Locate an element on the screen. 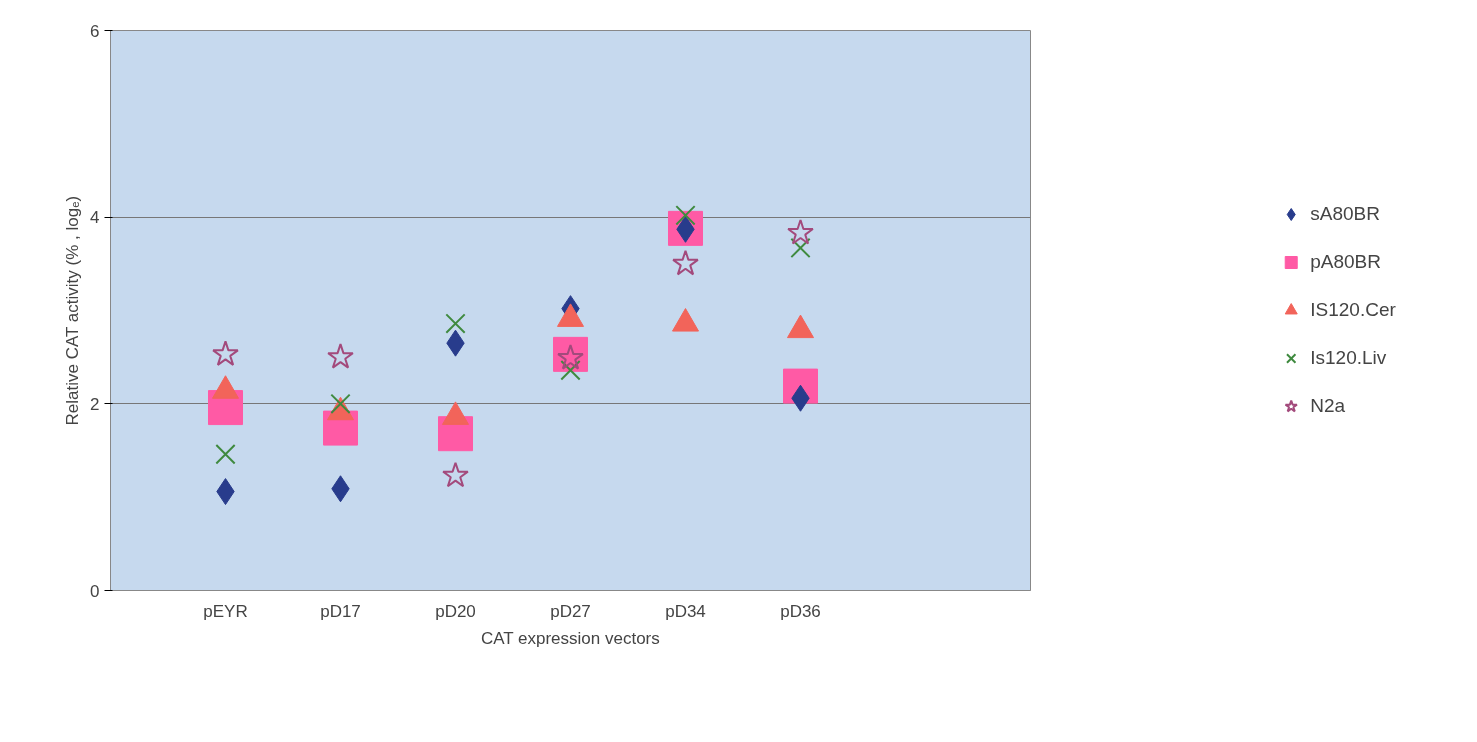 This screenshot has height=742, width=1477. x-tick-label: pEYR is located at coordinates (225, 611).